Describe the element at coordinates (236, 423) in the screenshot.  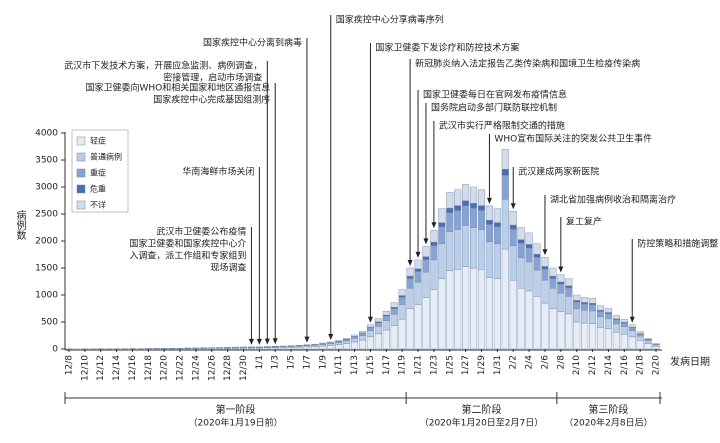
I see `phase-period: （2020年1月19日前）` at that location.